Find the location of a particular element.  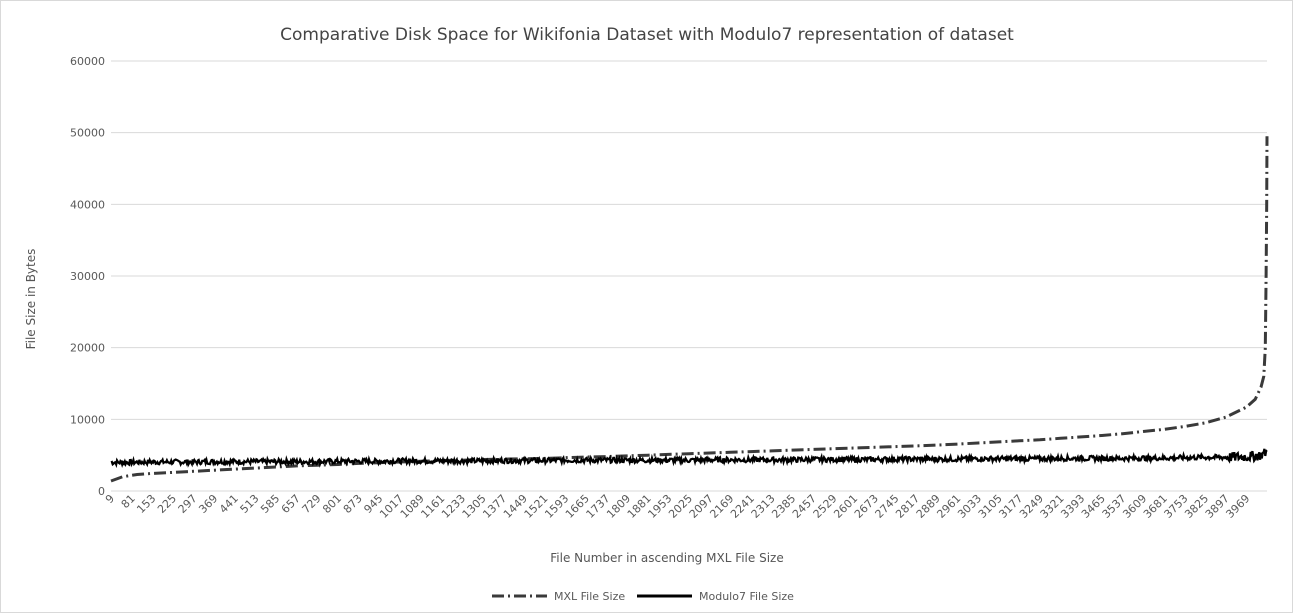

x-tick-label: 297 is located at coordinates (188, 504).